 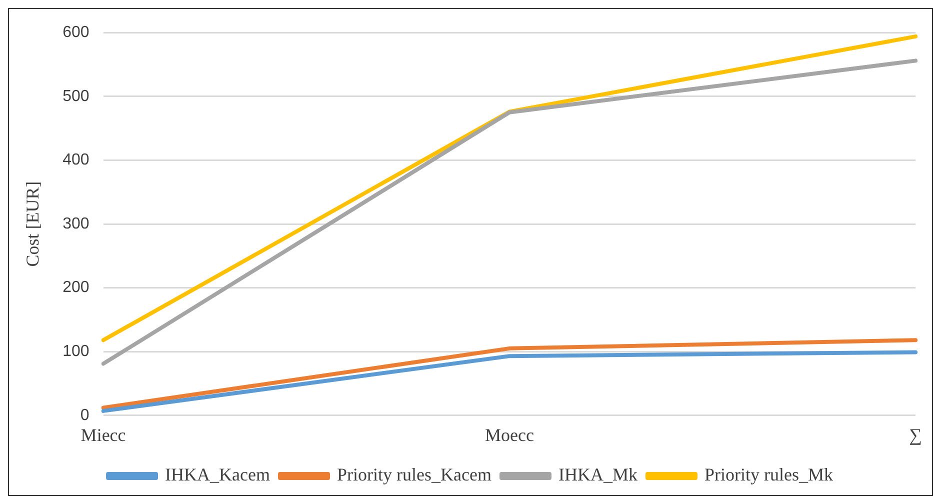 I want to click on y-tick-label: 400, so click(x=76, y=160).